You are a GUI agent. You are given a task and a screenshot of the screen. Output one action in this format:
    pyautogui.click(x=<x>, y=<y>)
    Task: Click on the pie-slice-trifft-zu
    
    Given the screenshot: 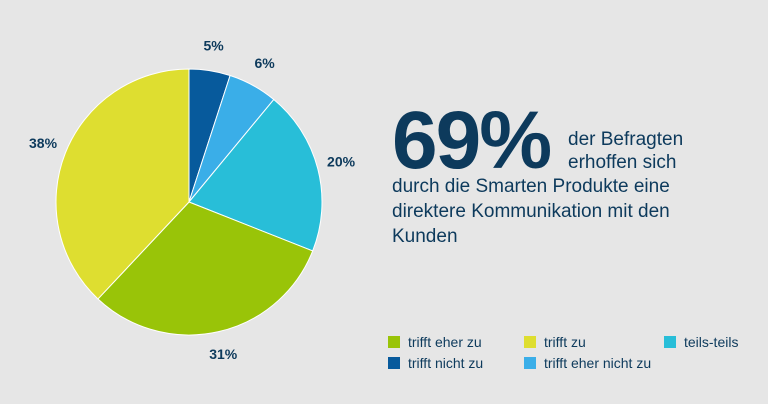 What is the action you would take?
    pyautogui.click(x=122, y=184)
    